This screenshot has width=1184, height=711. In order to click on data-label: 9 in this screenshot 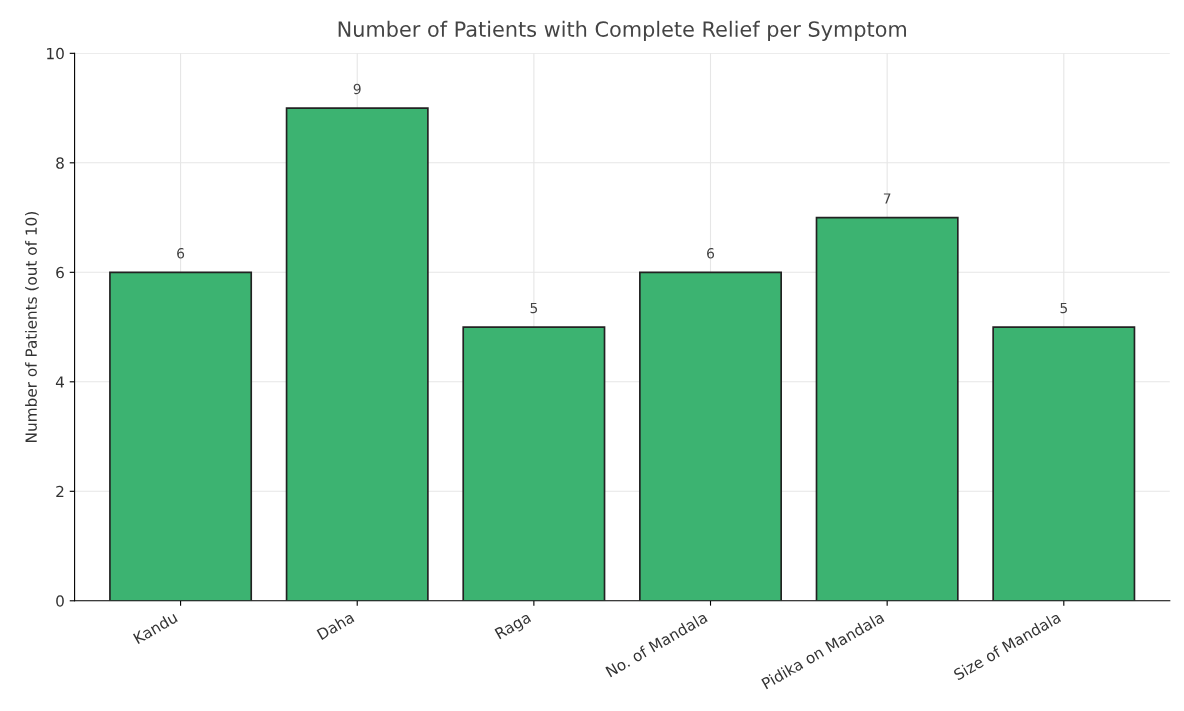, I will do `click(357, 89)`.